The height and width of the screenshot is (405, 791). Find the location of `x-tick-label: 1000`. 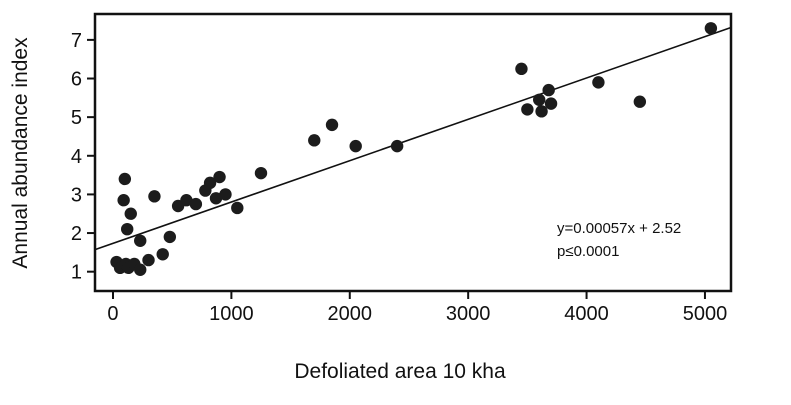

x-tick-label: 1000 is located at coordinates (231, 314).